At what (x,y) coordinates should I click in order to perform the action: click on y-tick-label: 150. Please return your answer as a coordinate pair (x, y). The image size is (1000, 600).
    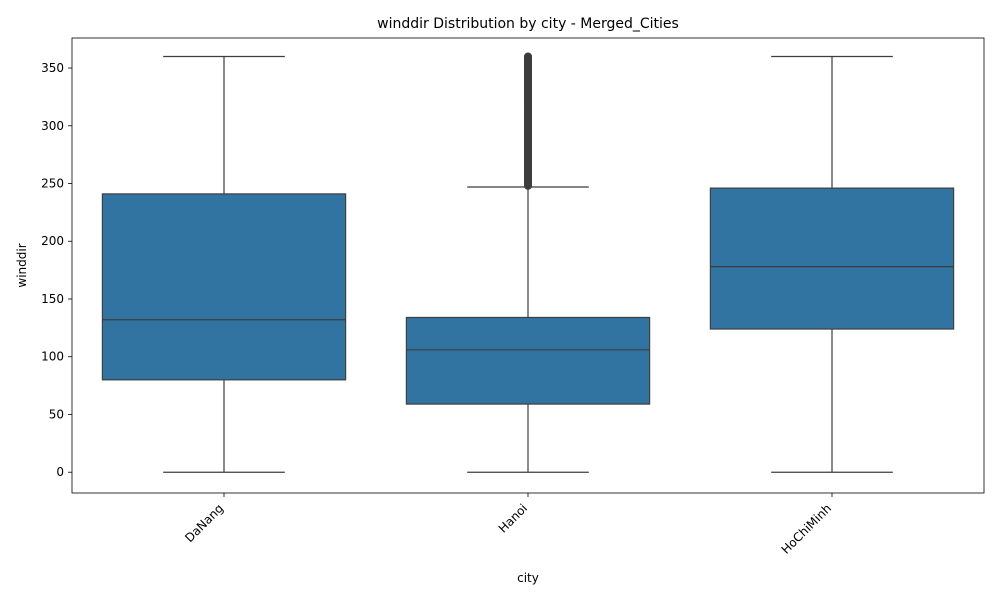
    Looking at the image, I should click on (52, 299).